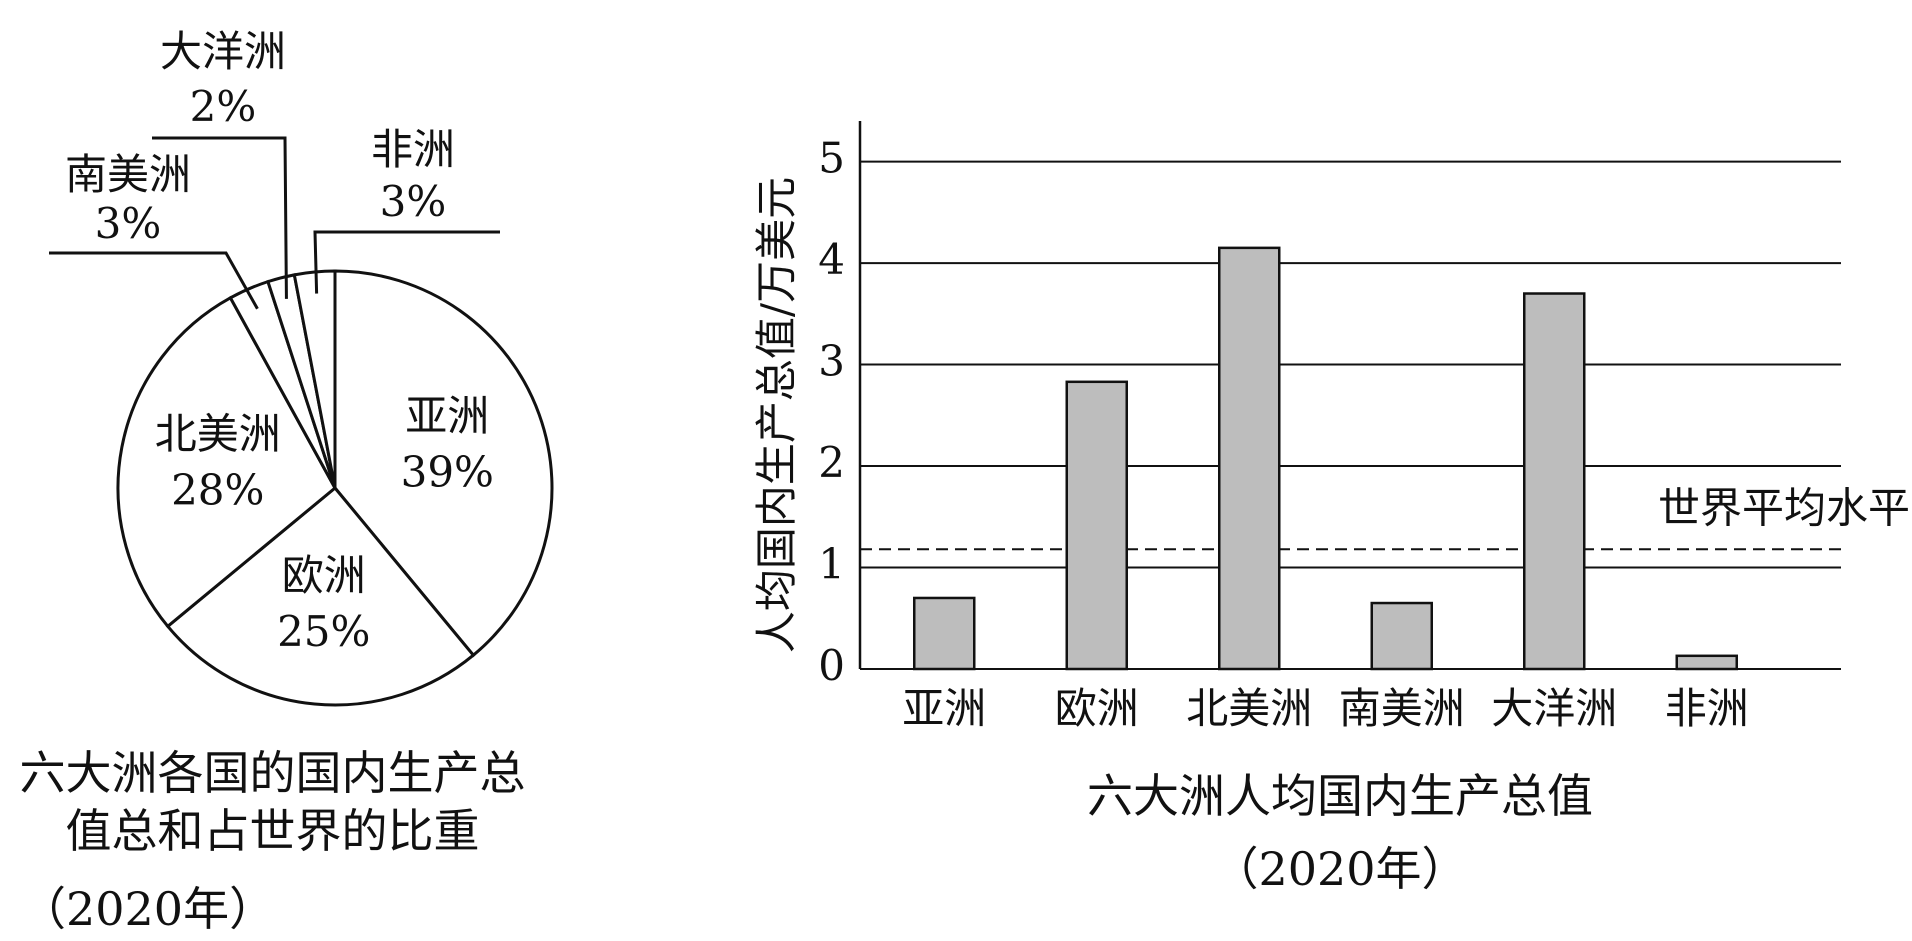 Image resolution: width=1912 pixels, height=941 pixels. Describe the element at coordinates (831, 462) in the screenshot. I see `y-tick-label: 2` at that location.